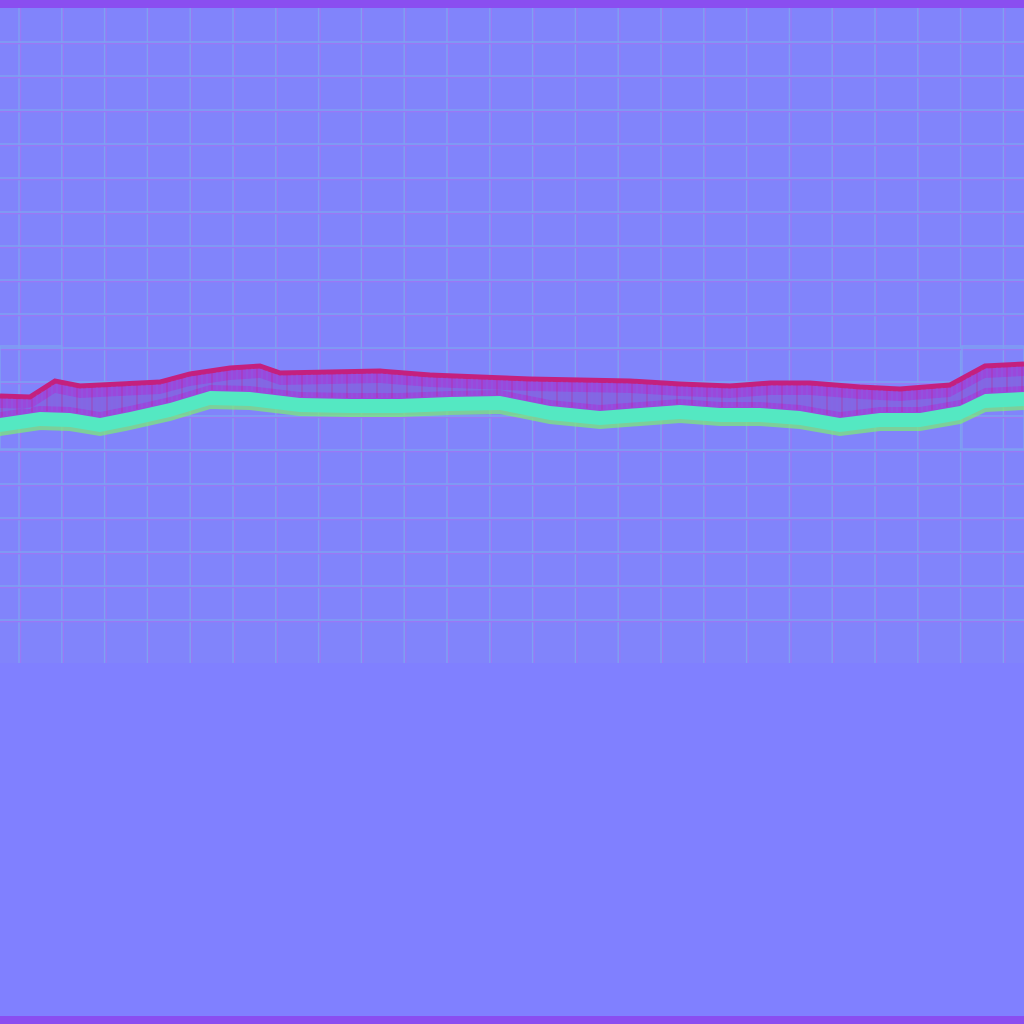 The height and width of the screenshot is (1024, 1024). What do you see at coordinates (512, 1020) in the screenshot?
I see `bottom-border-band` at bounding box center [512, 1020].